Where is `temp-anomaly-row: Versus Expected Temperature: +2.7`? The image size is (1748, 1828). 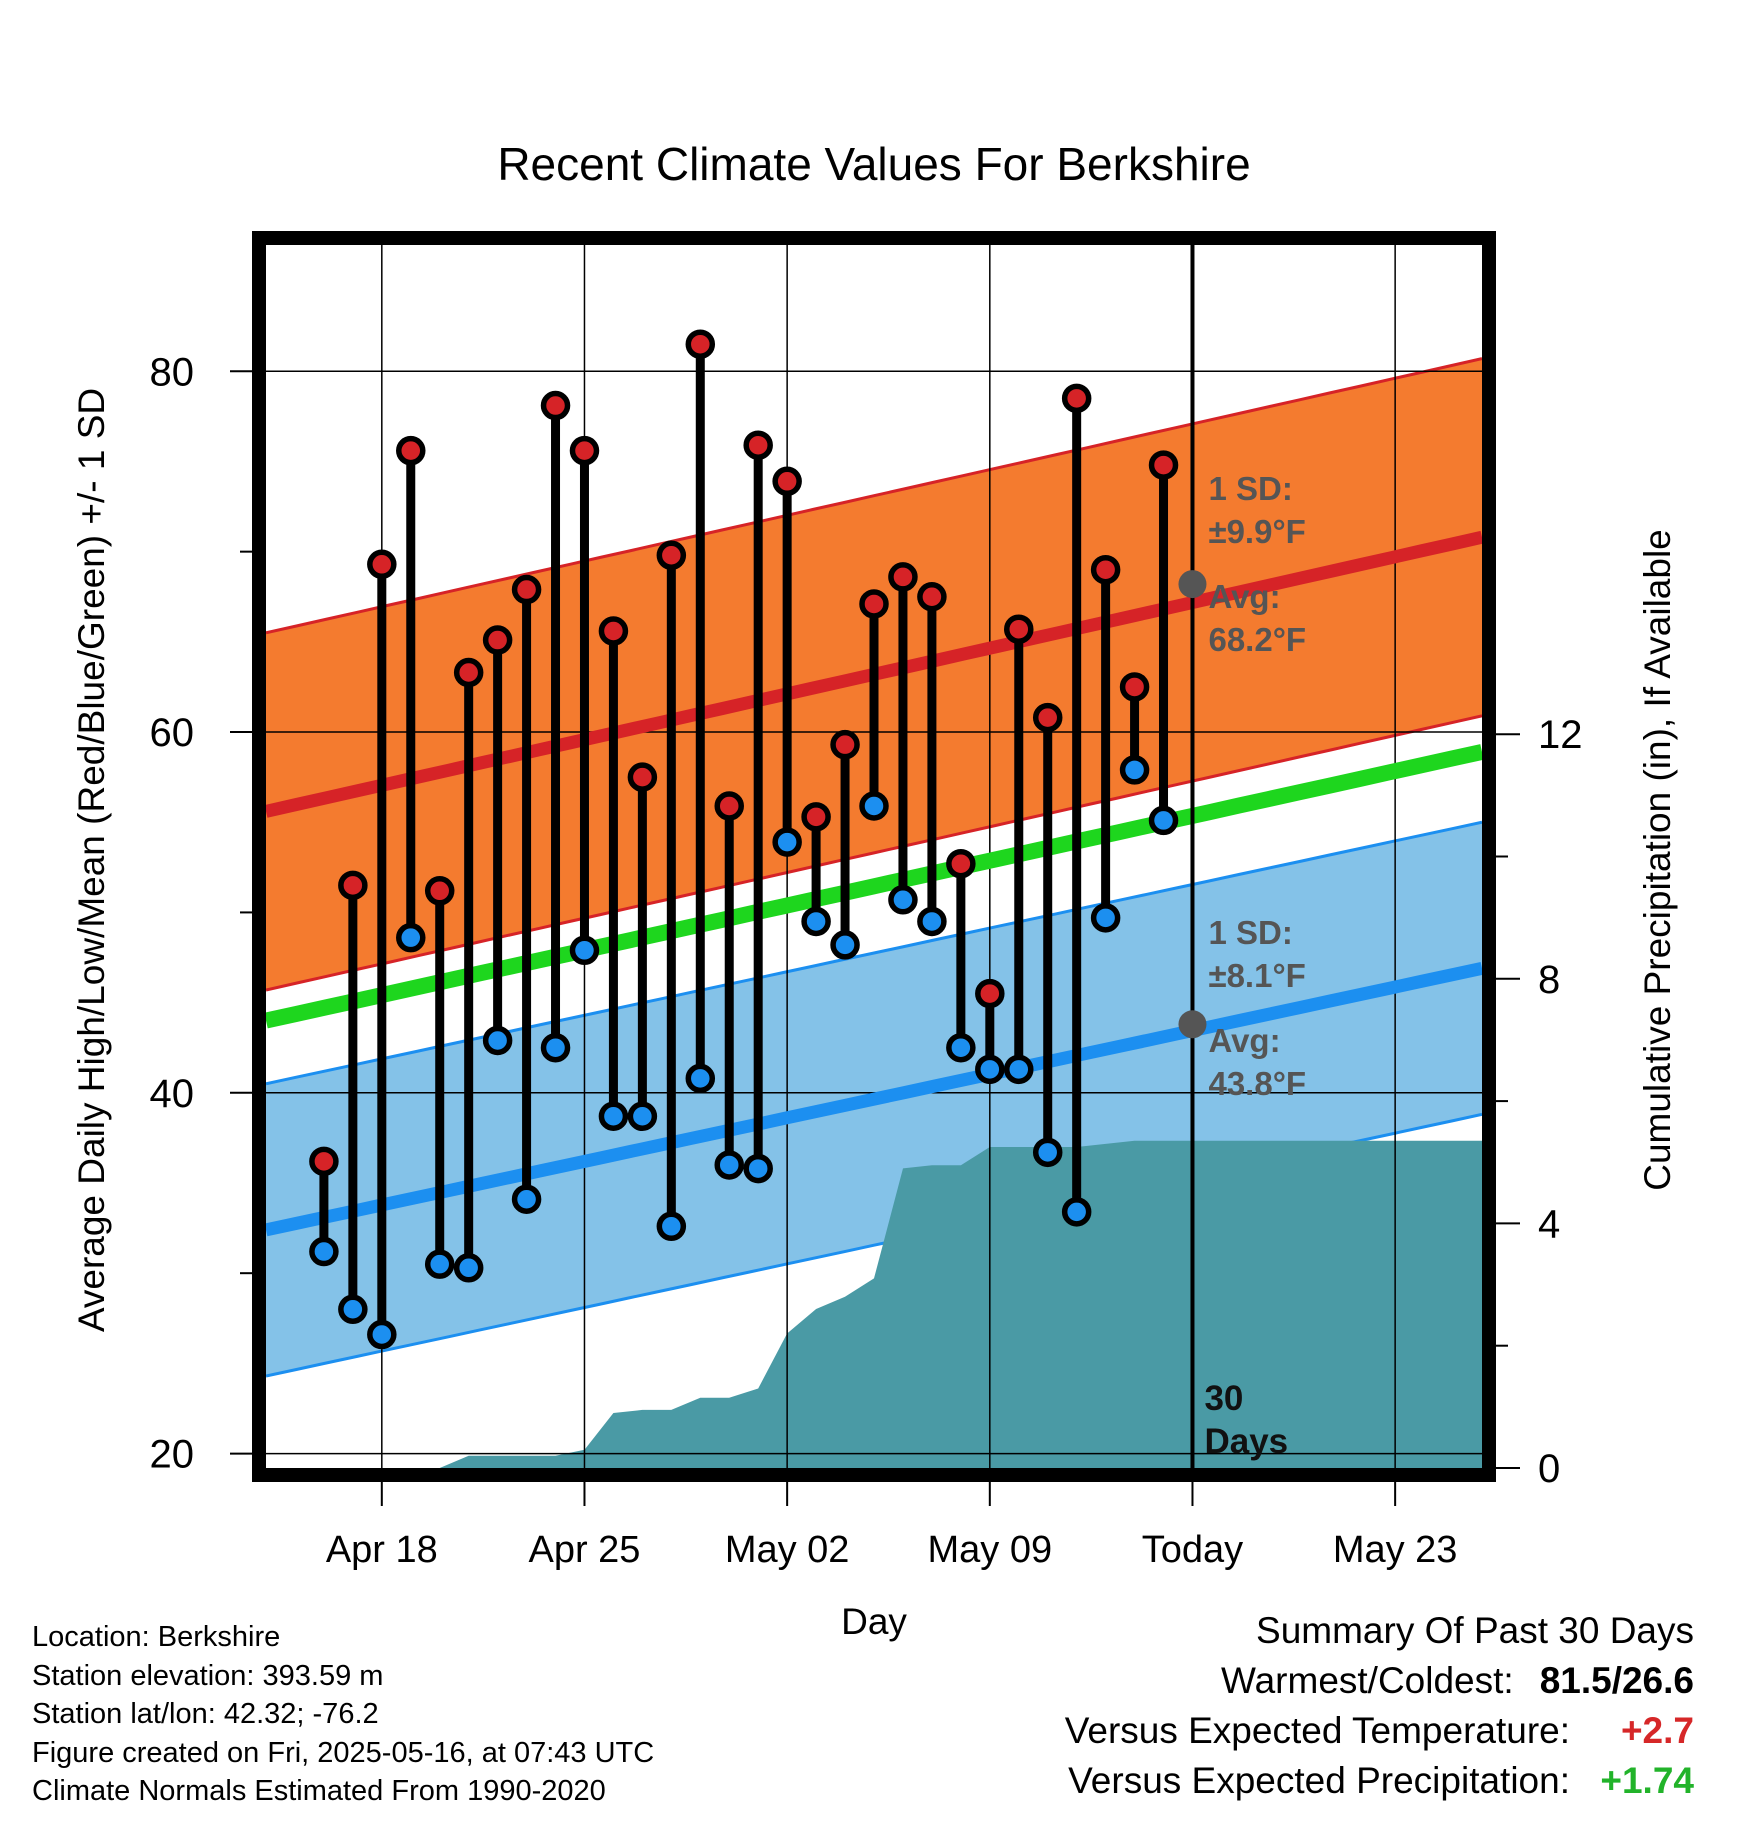
temp-anomaly-row: Versus Expected Temperature: +2.7 is located at coordinates (1379, 1731).